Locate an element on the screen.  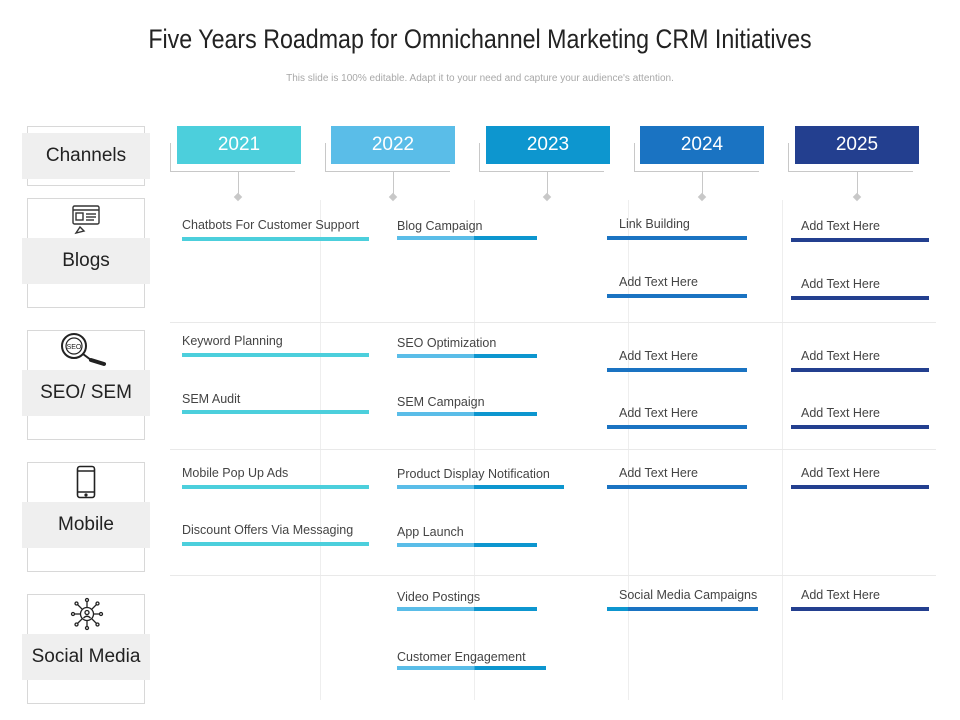
year-header-2022: 2022 is located at coordinates (393, 145).